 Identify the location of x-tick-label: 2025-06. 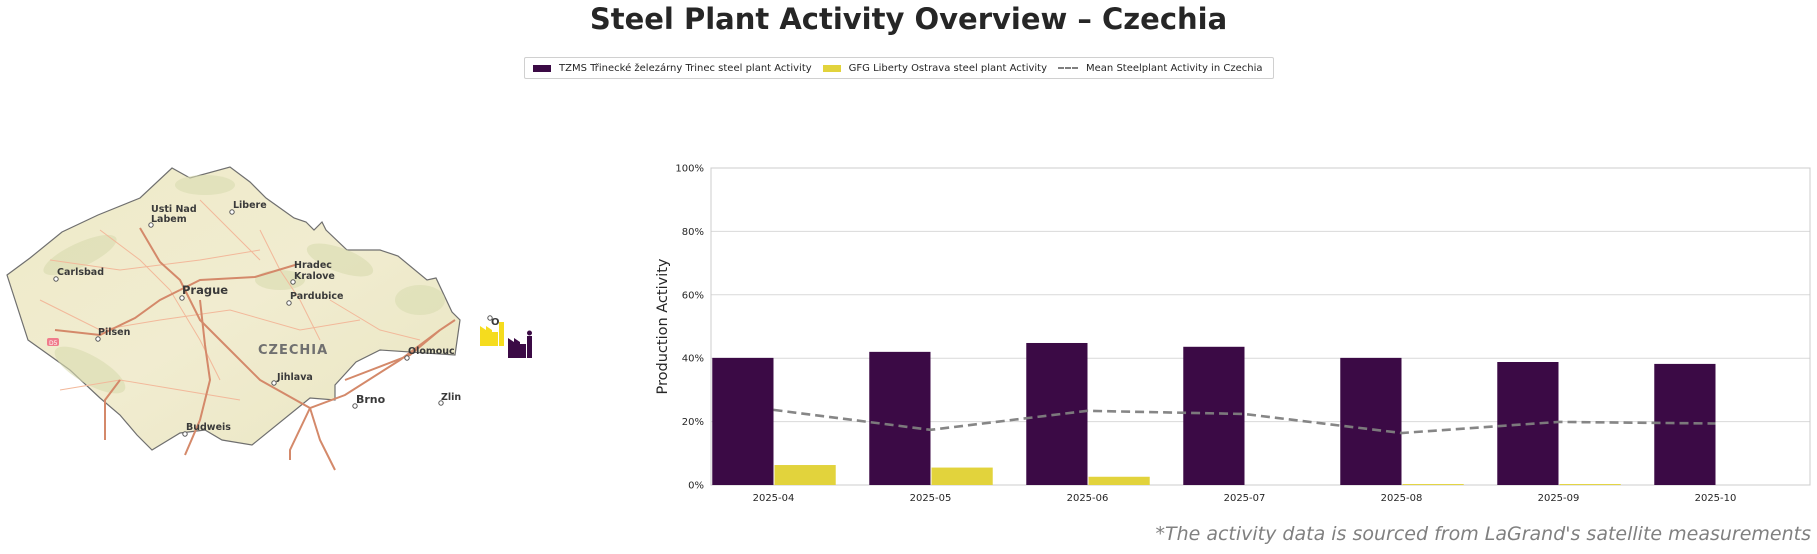
(1088, 498).